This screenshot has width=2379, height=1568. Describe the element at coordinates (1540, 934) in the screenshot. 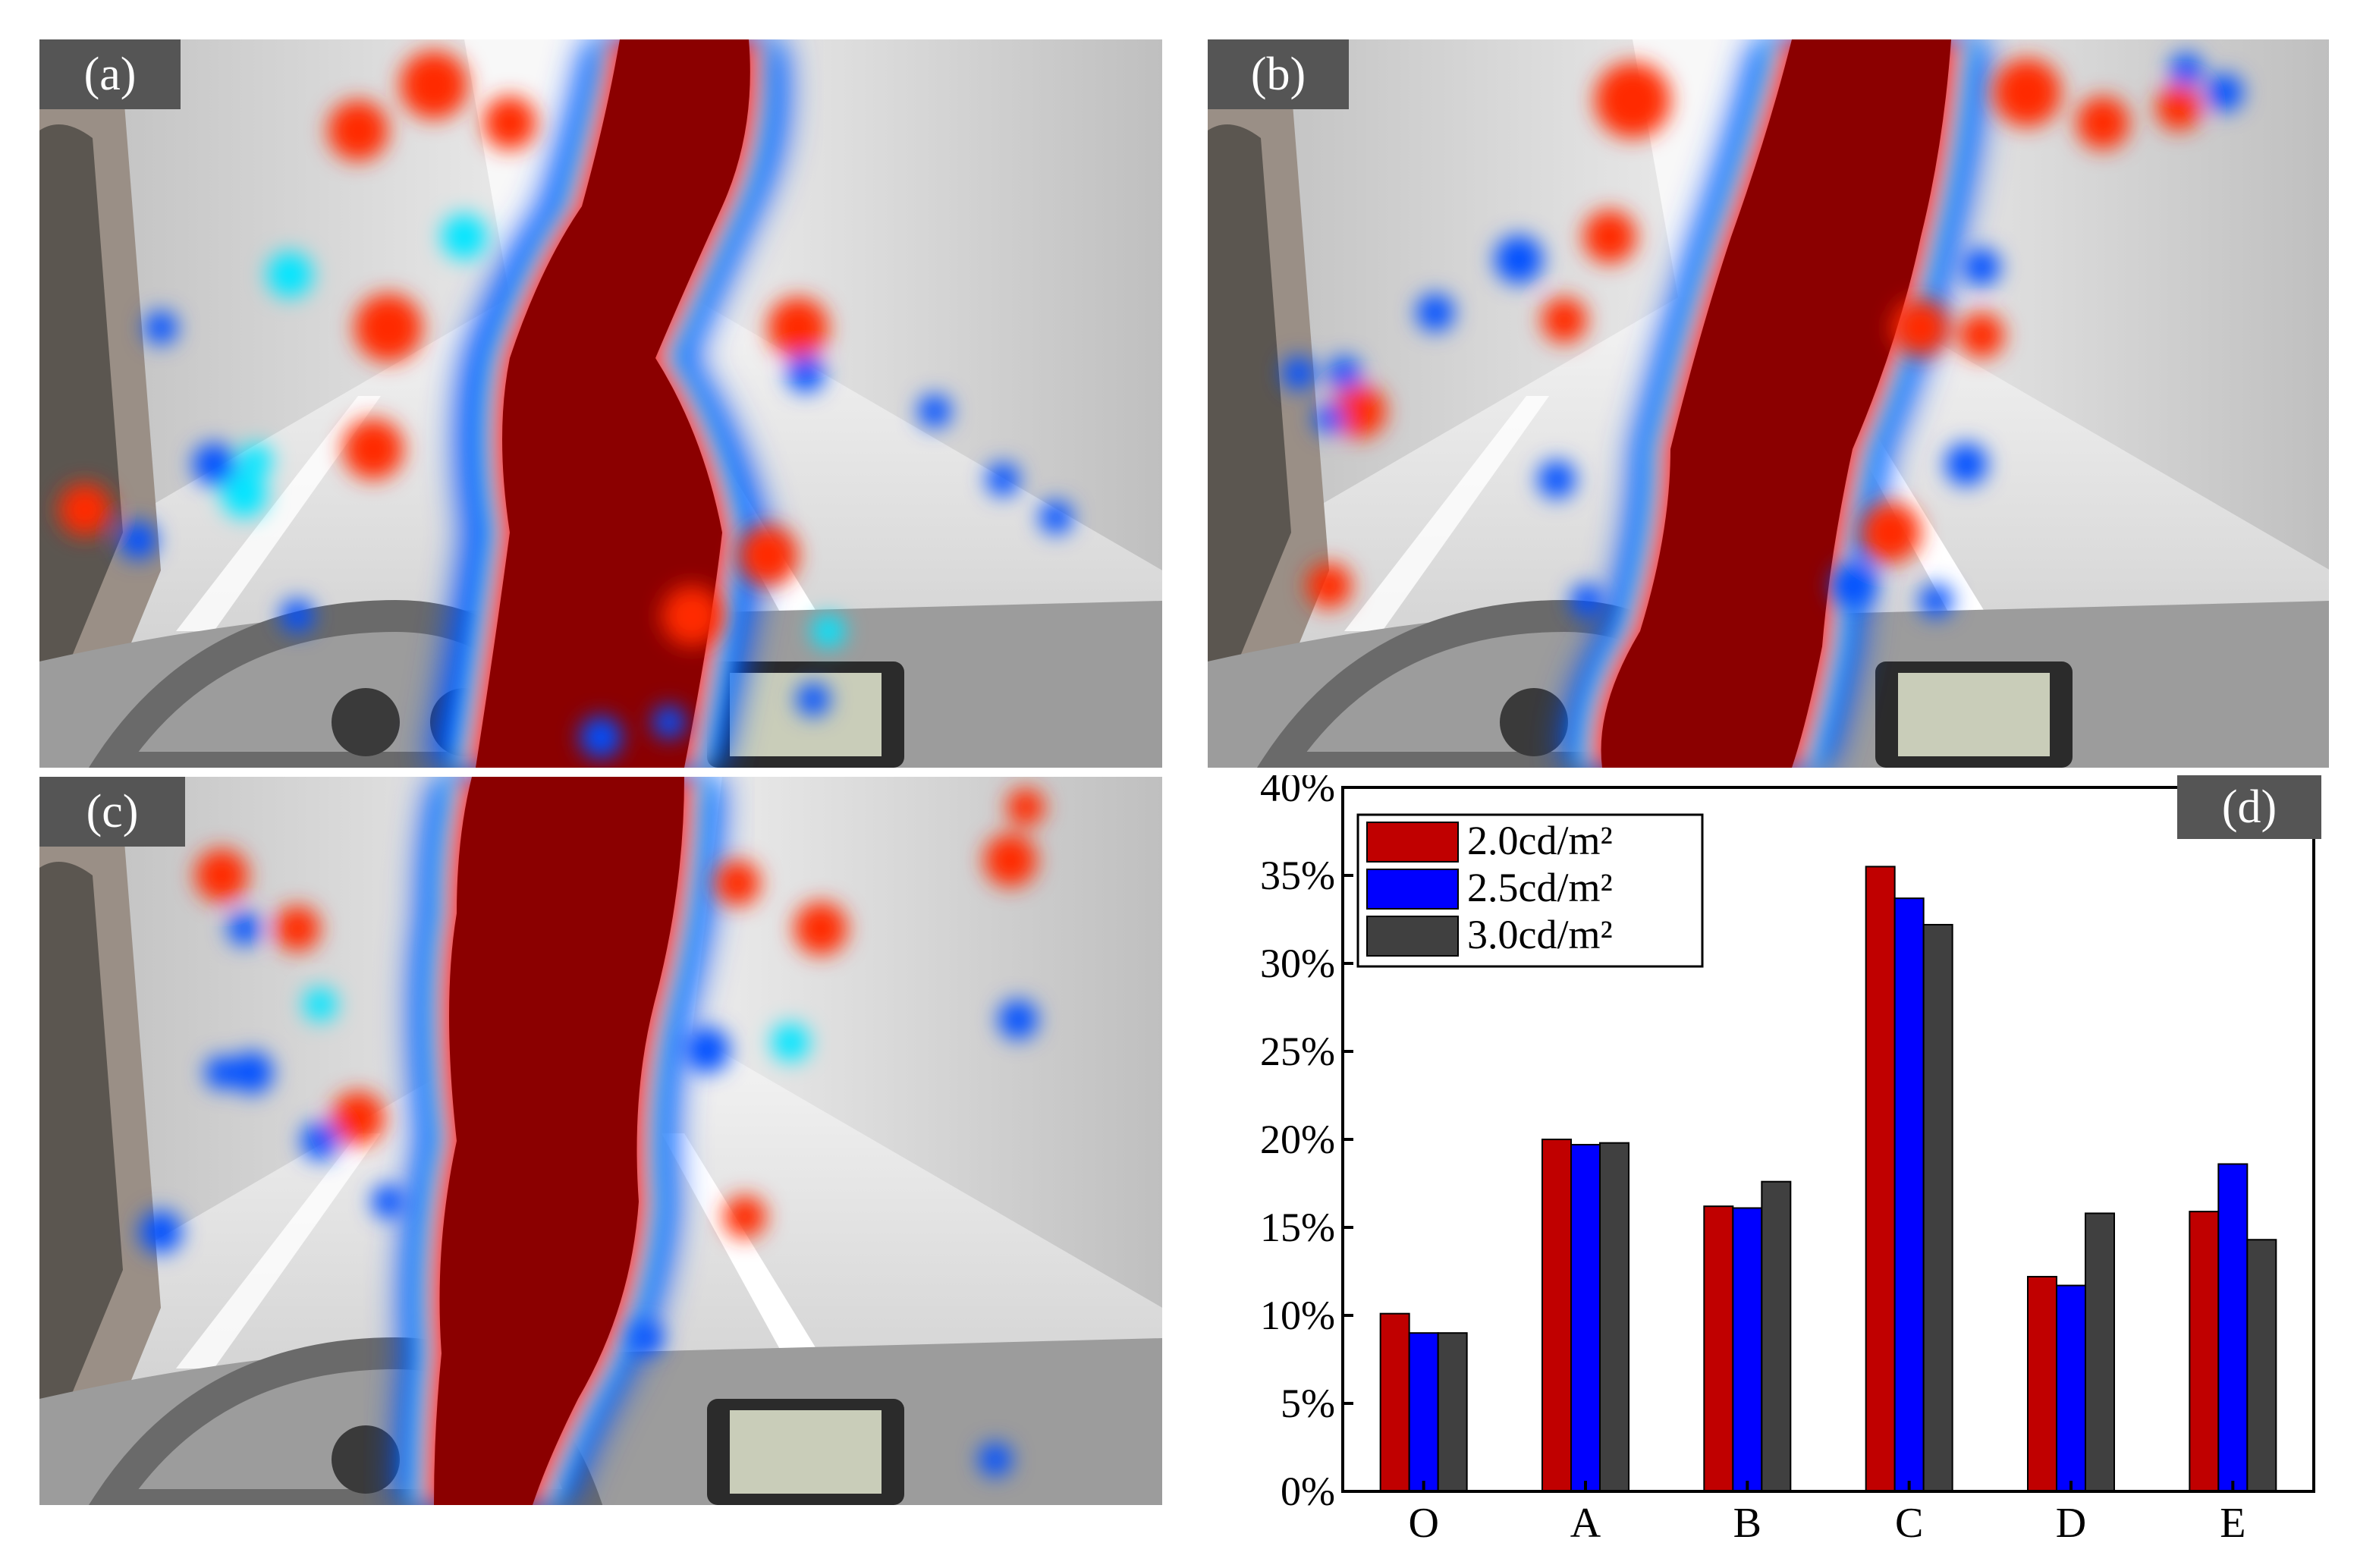

I see `legend-label: 3.0cd/m²` at that location.